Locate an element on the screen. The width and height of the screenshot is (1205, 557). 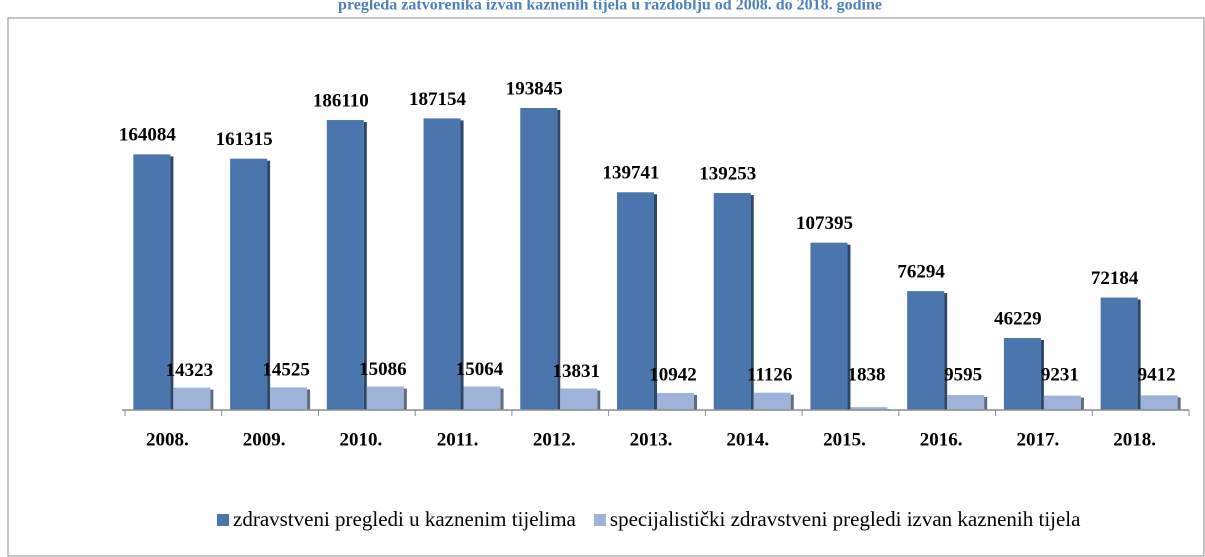
data-label: 76294 is located at coordinates (921, 271).